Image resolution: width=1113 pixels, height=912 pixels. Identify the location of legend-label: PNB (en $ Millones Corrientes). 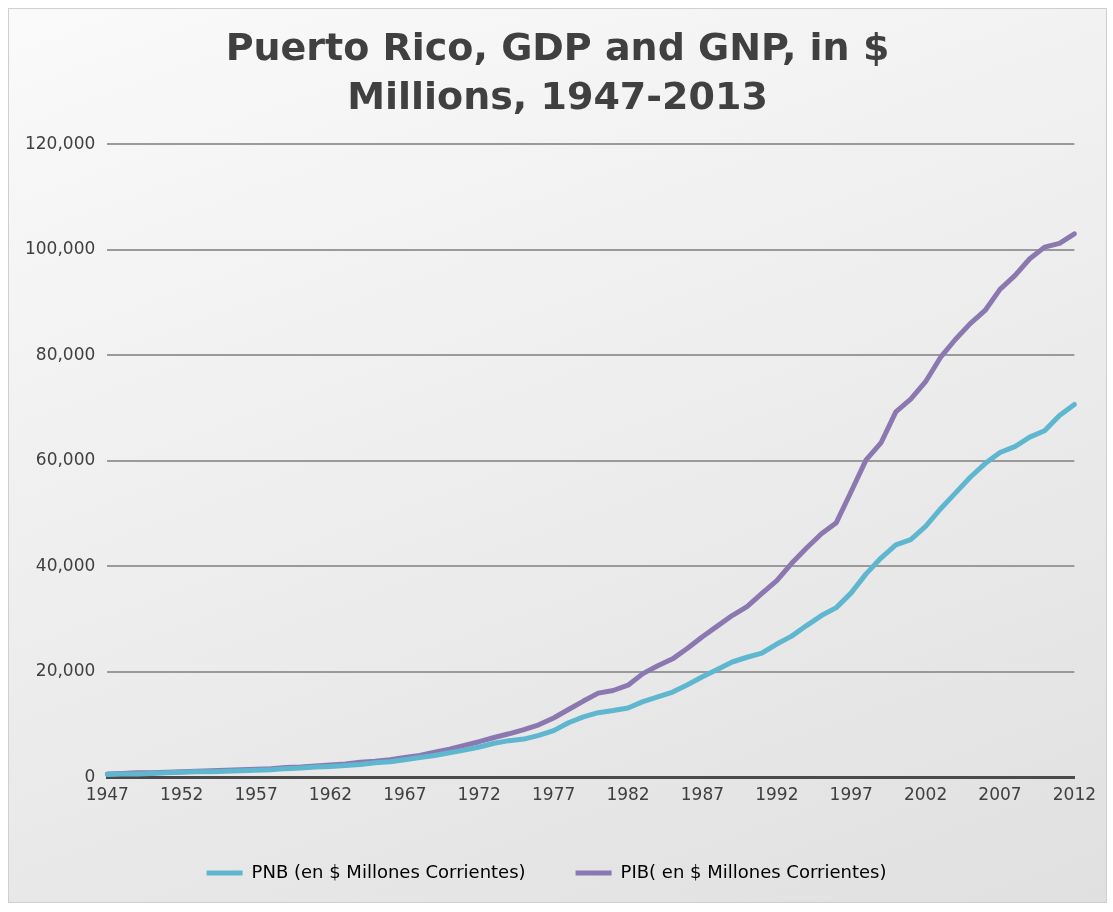
(388, 871).